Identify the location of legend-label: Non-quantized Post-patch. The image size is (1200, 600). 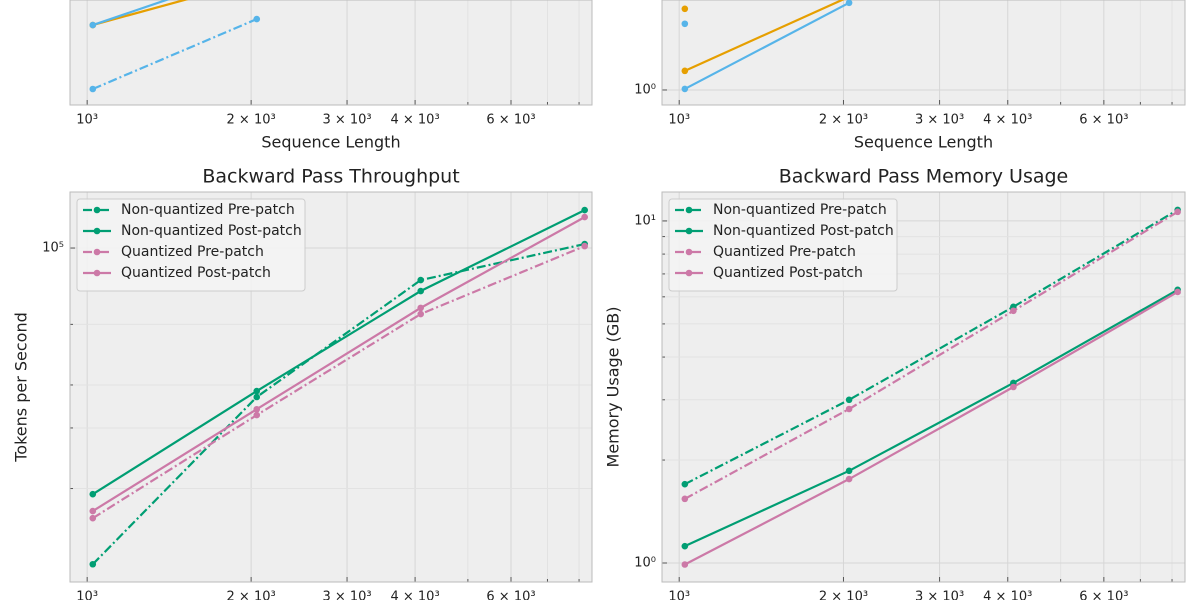
(803, 231).